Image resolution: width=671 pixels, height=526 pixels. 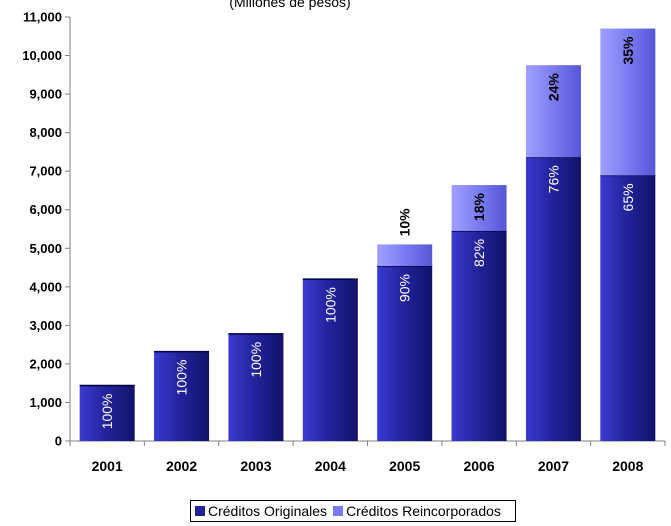 I want to click on legend-item-originales: Créditos Originales, so click(x=261, y=511).